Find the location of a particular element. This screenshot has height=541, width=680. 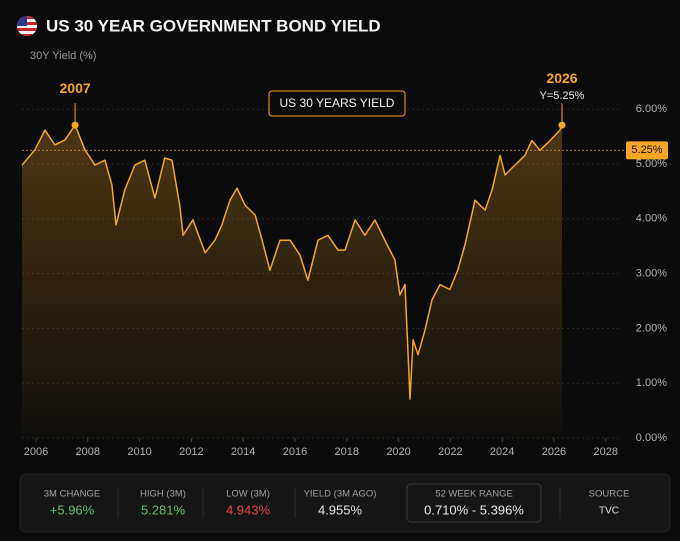

price-label: 5.25% is located at coordinates (646, 150).